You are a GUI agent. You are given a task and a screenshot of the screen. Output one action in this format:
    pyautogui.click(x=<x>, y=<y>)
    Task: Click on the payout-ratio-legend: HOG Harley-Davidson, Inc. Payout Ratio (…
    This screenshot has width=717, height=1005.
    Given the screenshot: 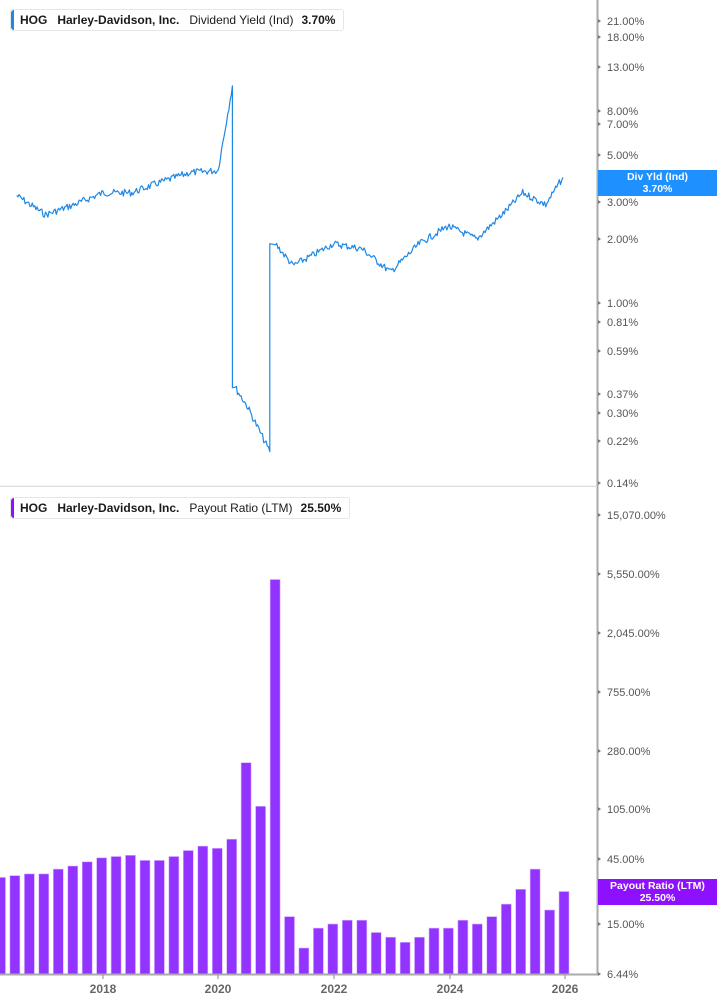 What is the action you would take?
    pyautogui.click(x=180, y=508)
    